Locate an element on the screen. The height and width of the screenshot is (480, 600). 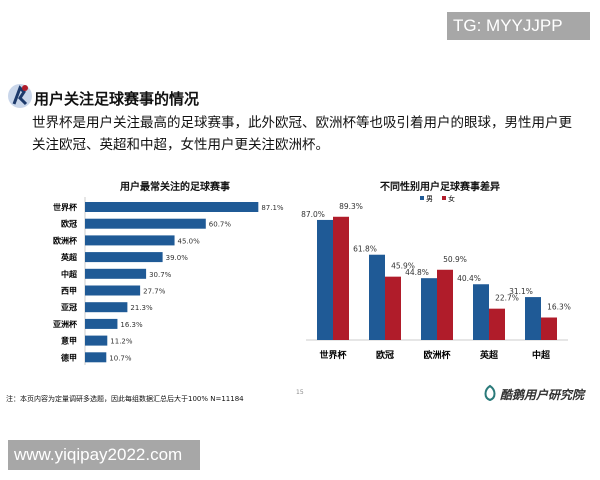
brand-logo-icon is located at coordinates (490, 393).